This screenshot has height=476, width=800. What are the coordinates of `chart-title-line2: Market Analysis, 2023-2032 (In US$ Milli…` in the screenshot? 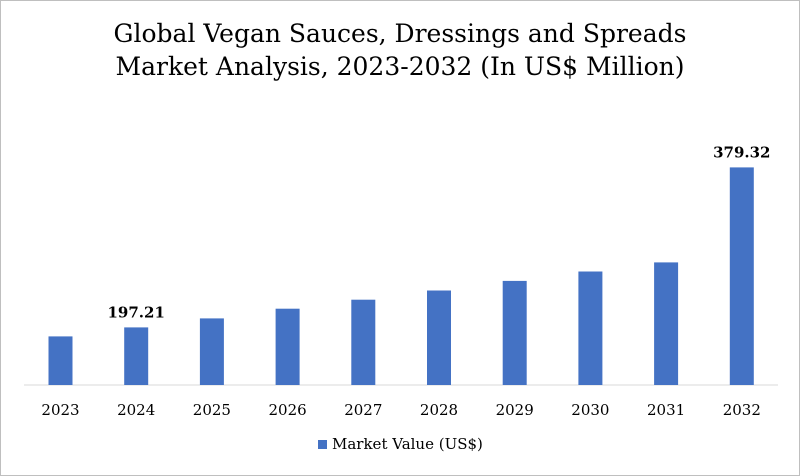 It's located at (400, 66).